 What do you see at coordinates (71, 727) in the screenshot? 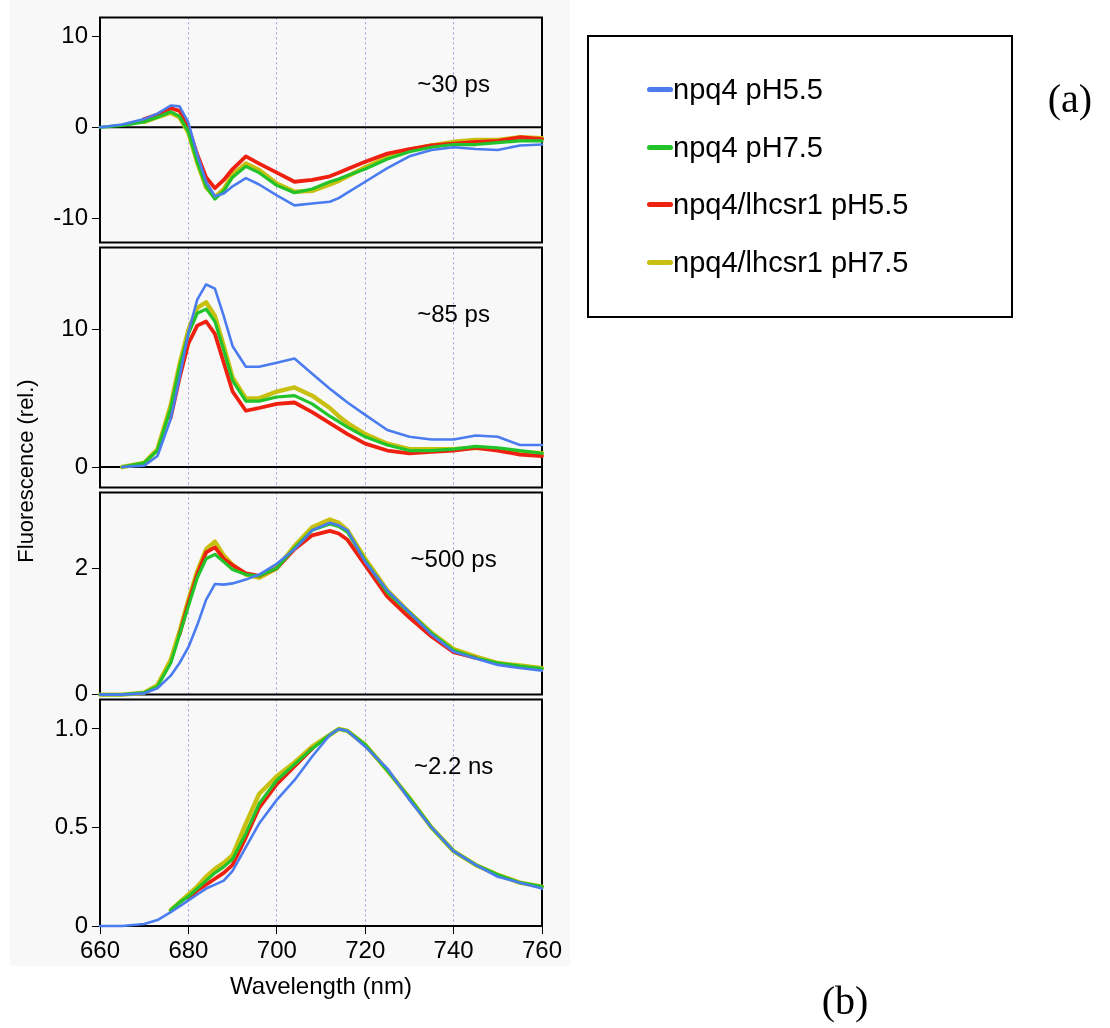
I see `y-tick-label: 1.0` at bounding box center [71, 727].